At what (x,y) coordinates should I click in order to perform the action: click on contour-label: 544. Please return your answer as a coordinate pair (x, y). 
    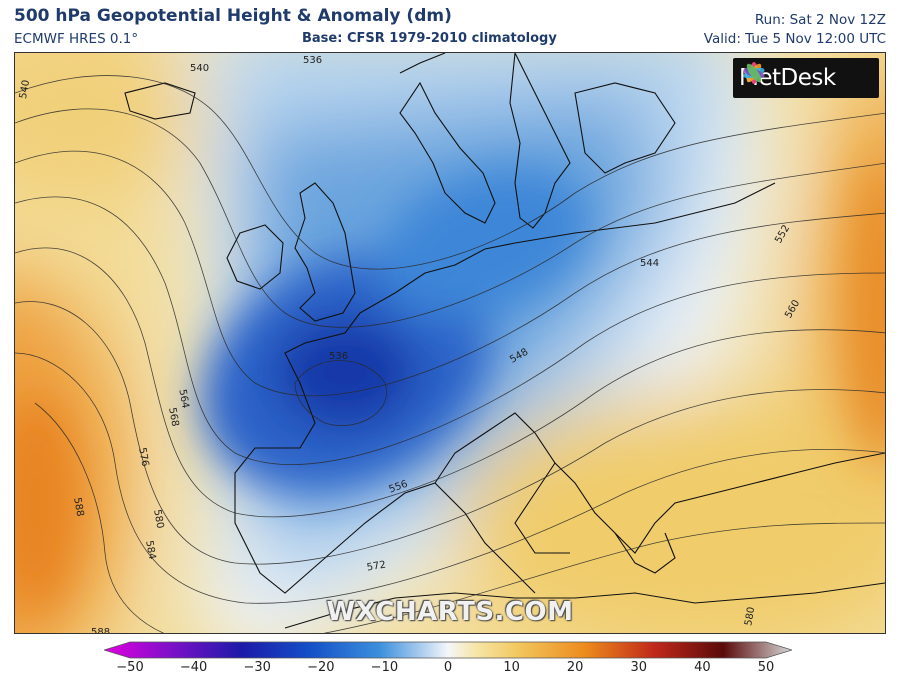
    Looking at the image, I should click on (649, 263).